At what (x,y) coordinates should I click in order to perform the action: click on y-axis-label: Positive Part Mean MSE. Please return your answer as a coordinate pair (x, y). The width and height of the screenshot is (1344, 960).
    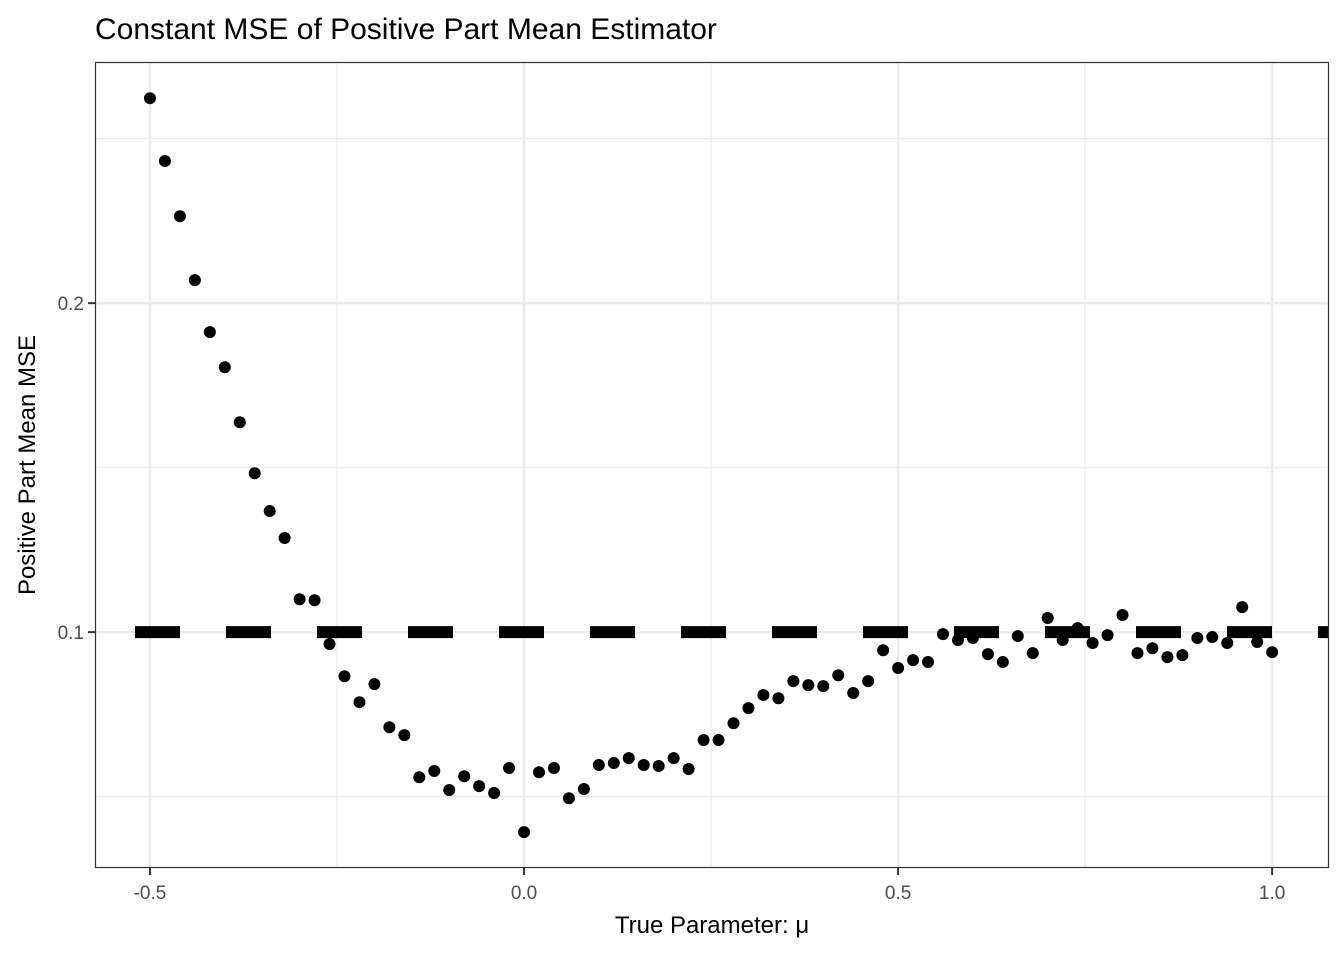
    Looking at the image, I should click on (27, 465).